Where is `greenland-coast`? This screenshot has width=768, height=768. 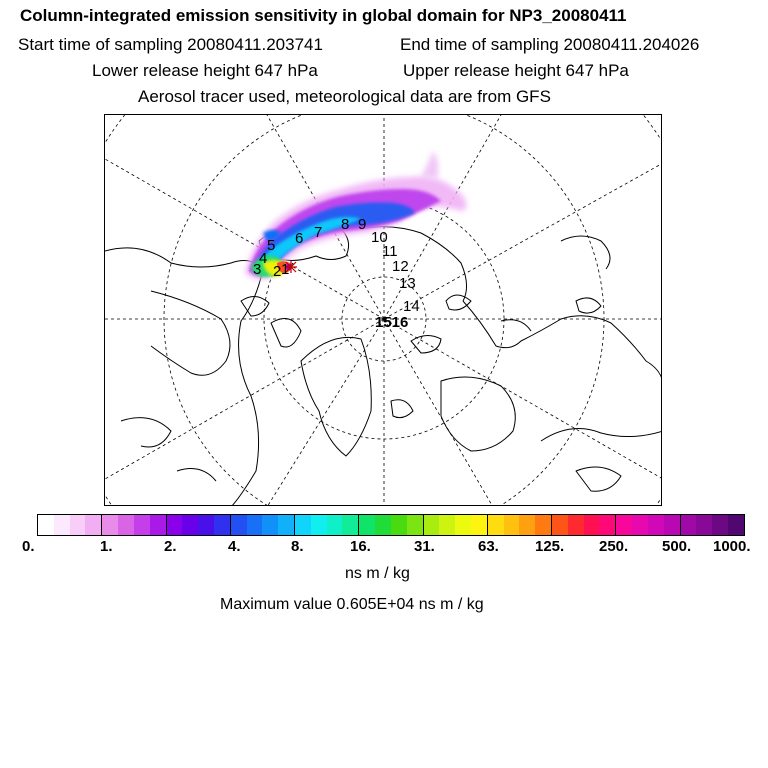 greenland-coast is located at coordinates (336, 396).